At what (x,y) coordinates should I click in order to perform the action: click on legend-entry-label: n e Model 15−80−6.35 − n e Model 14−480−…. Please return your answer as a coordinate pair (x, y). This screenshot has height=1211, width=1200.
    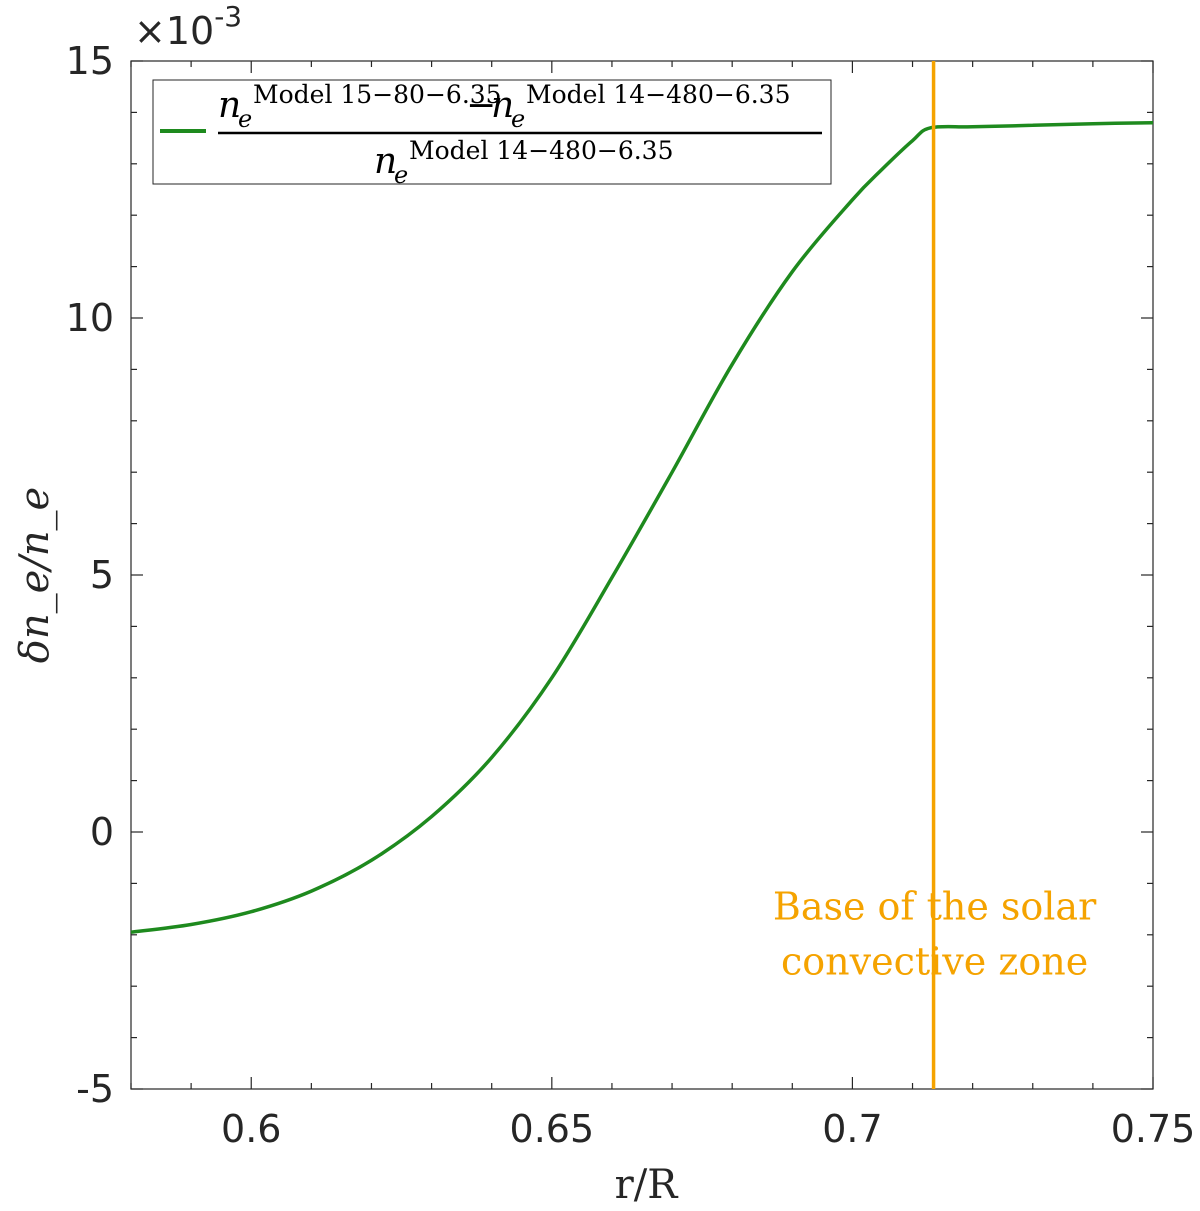
    Looking at the image, I should click on (520, 134).